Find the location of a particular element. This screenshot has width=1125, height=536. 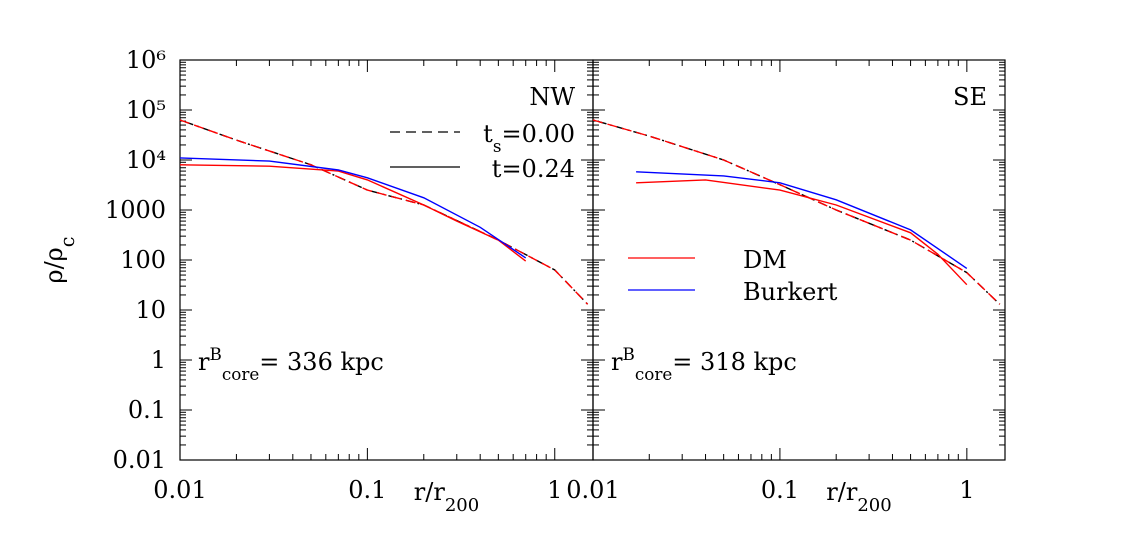

legend-label-part: s is located at coordinates (497, 146).